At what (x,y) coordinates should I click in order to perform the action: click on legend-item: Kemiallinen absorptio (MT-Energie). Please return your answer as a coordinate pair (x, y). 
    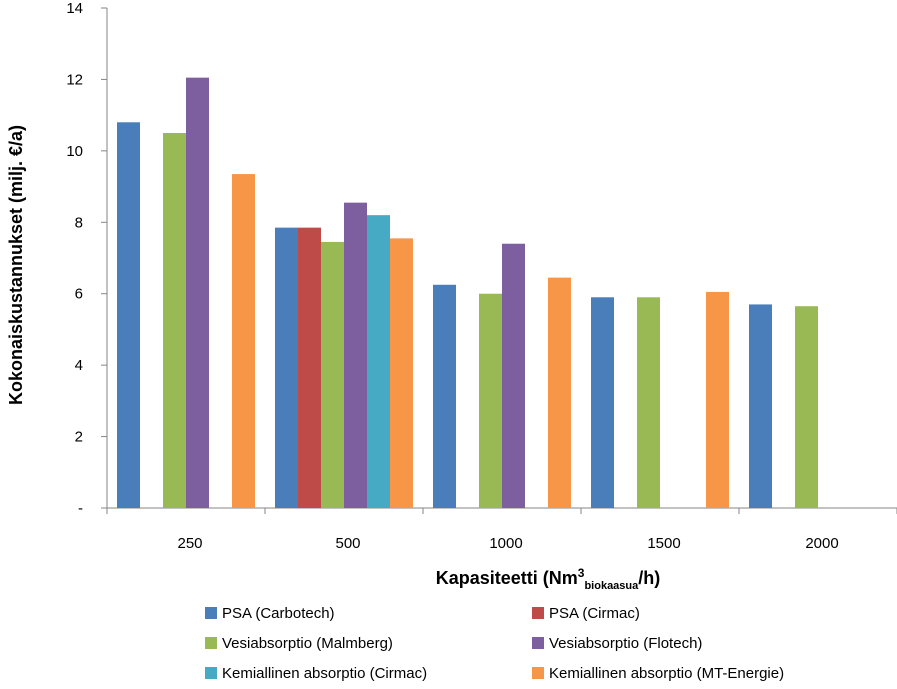
    Looking at the image, I should click on (695, 673).